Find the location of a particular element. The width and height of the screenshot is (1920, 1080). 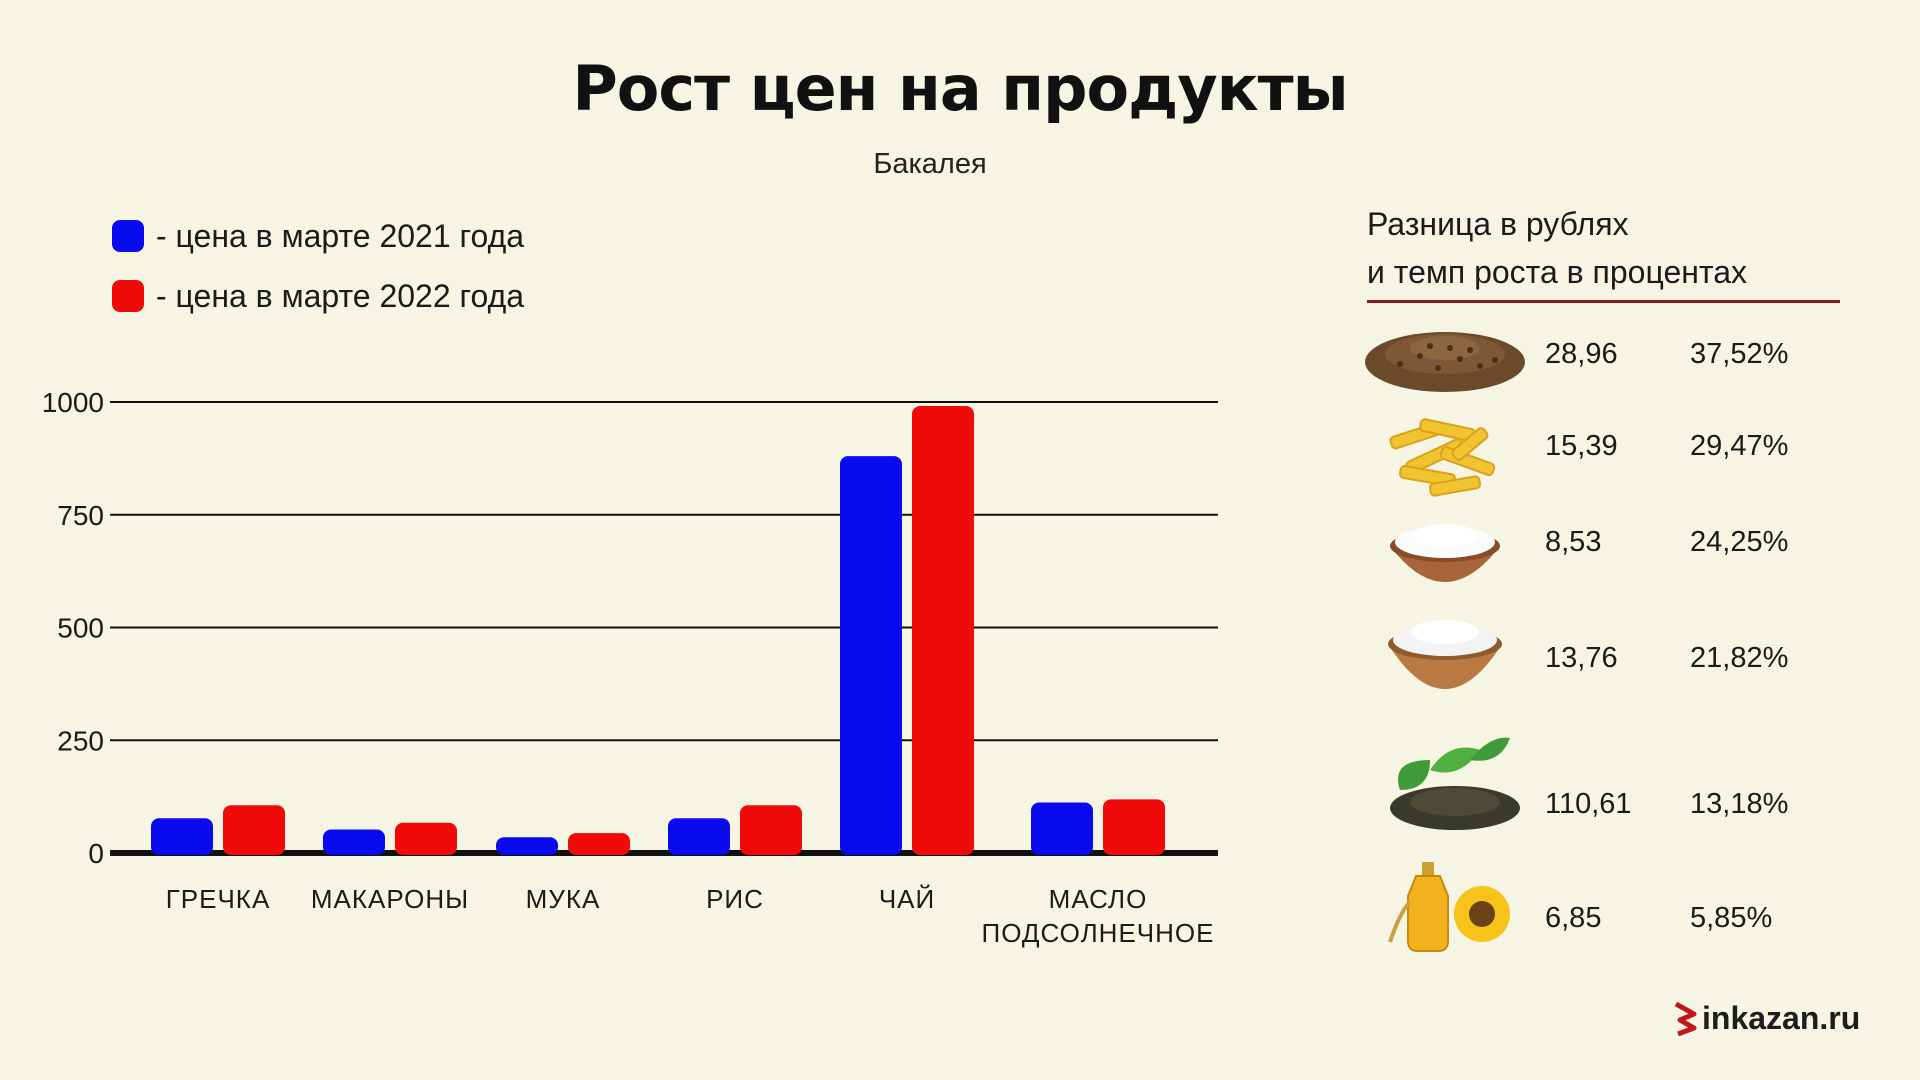

flour-bowl-icon is located at coordinates (1445, 553).